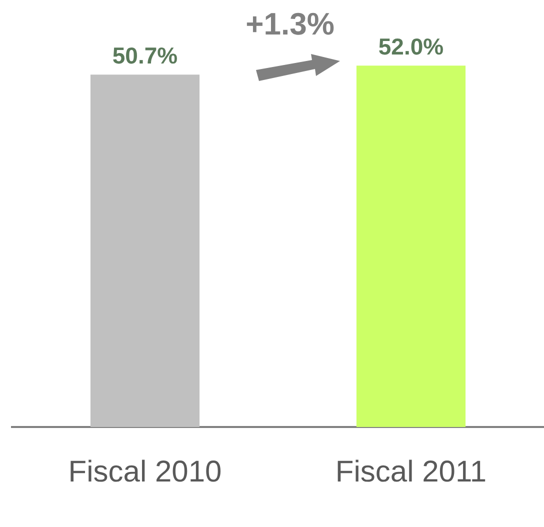  Describe the element at coordinates (411, 46) in the screenshot. I see `data-label: 52.0%` at that location.